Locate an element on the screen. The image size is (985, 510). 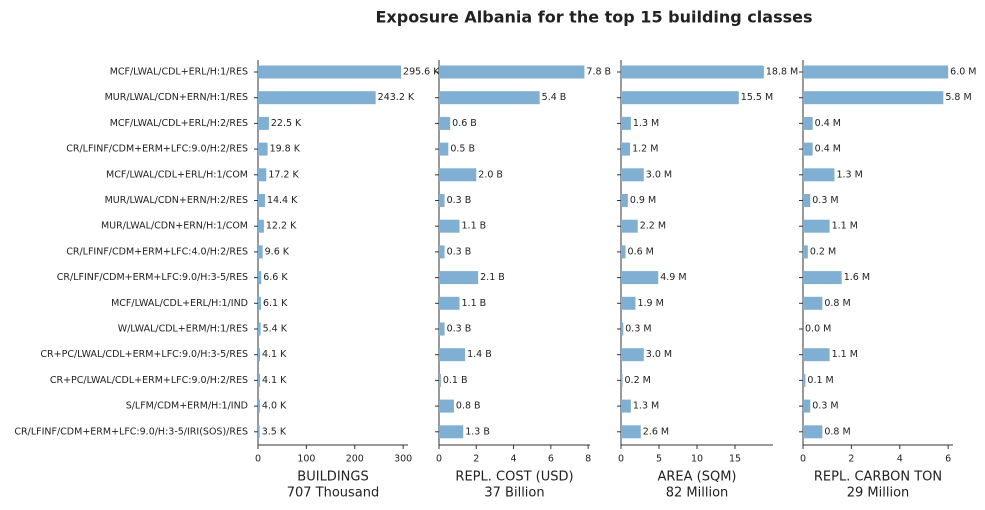
value-label: 22.5 K is located at coordinates (286, 123).